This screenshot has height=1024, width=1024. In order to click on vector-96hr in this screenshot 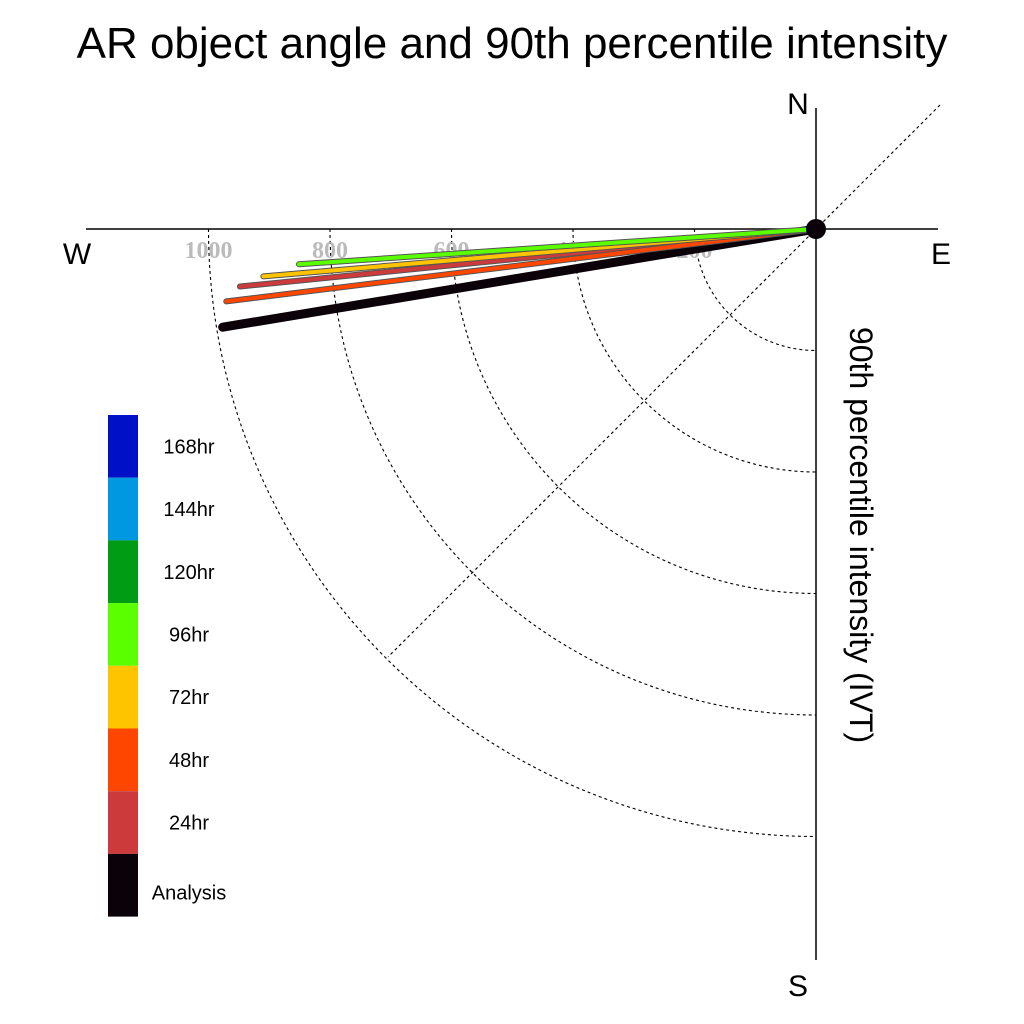, I will do `click(557, 247)`.